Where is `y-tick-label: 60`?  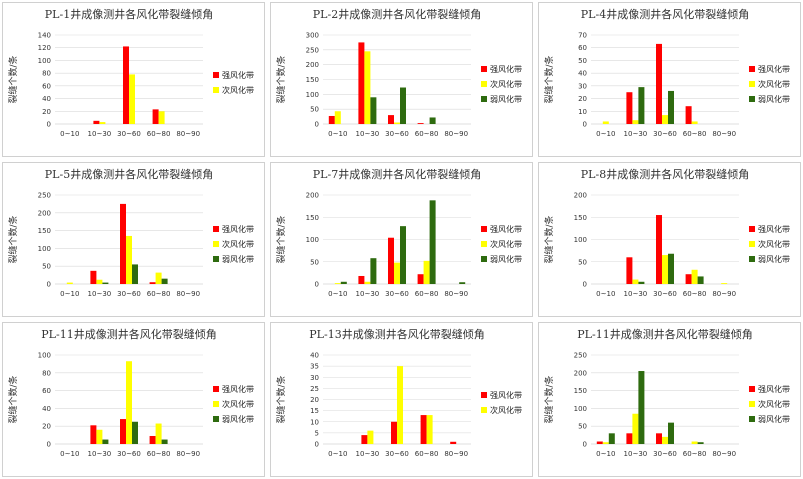
y-tick-label: 60 is located at coordinates (46, 86).